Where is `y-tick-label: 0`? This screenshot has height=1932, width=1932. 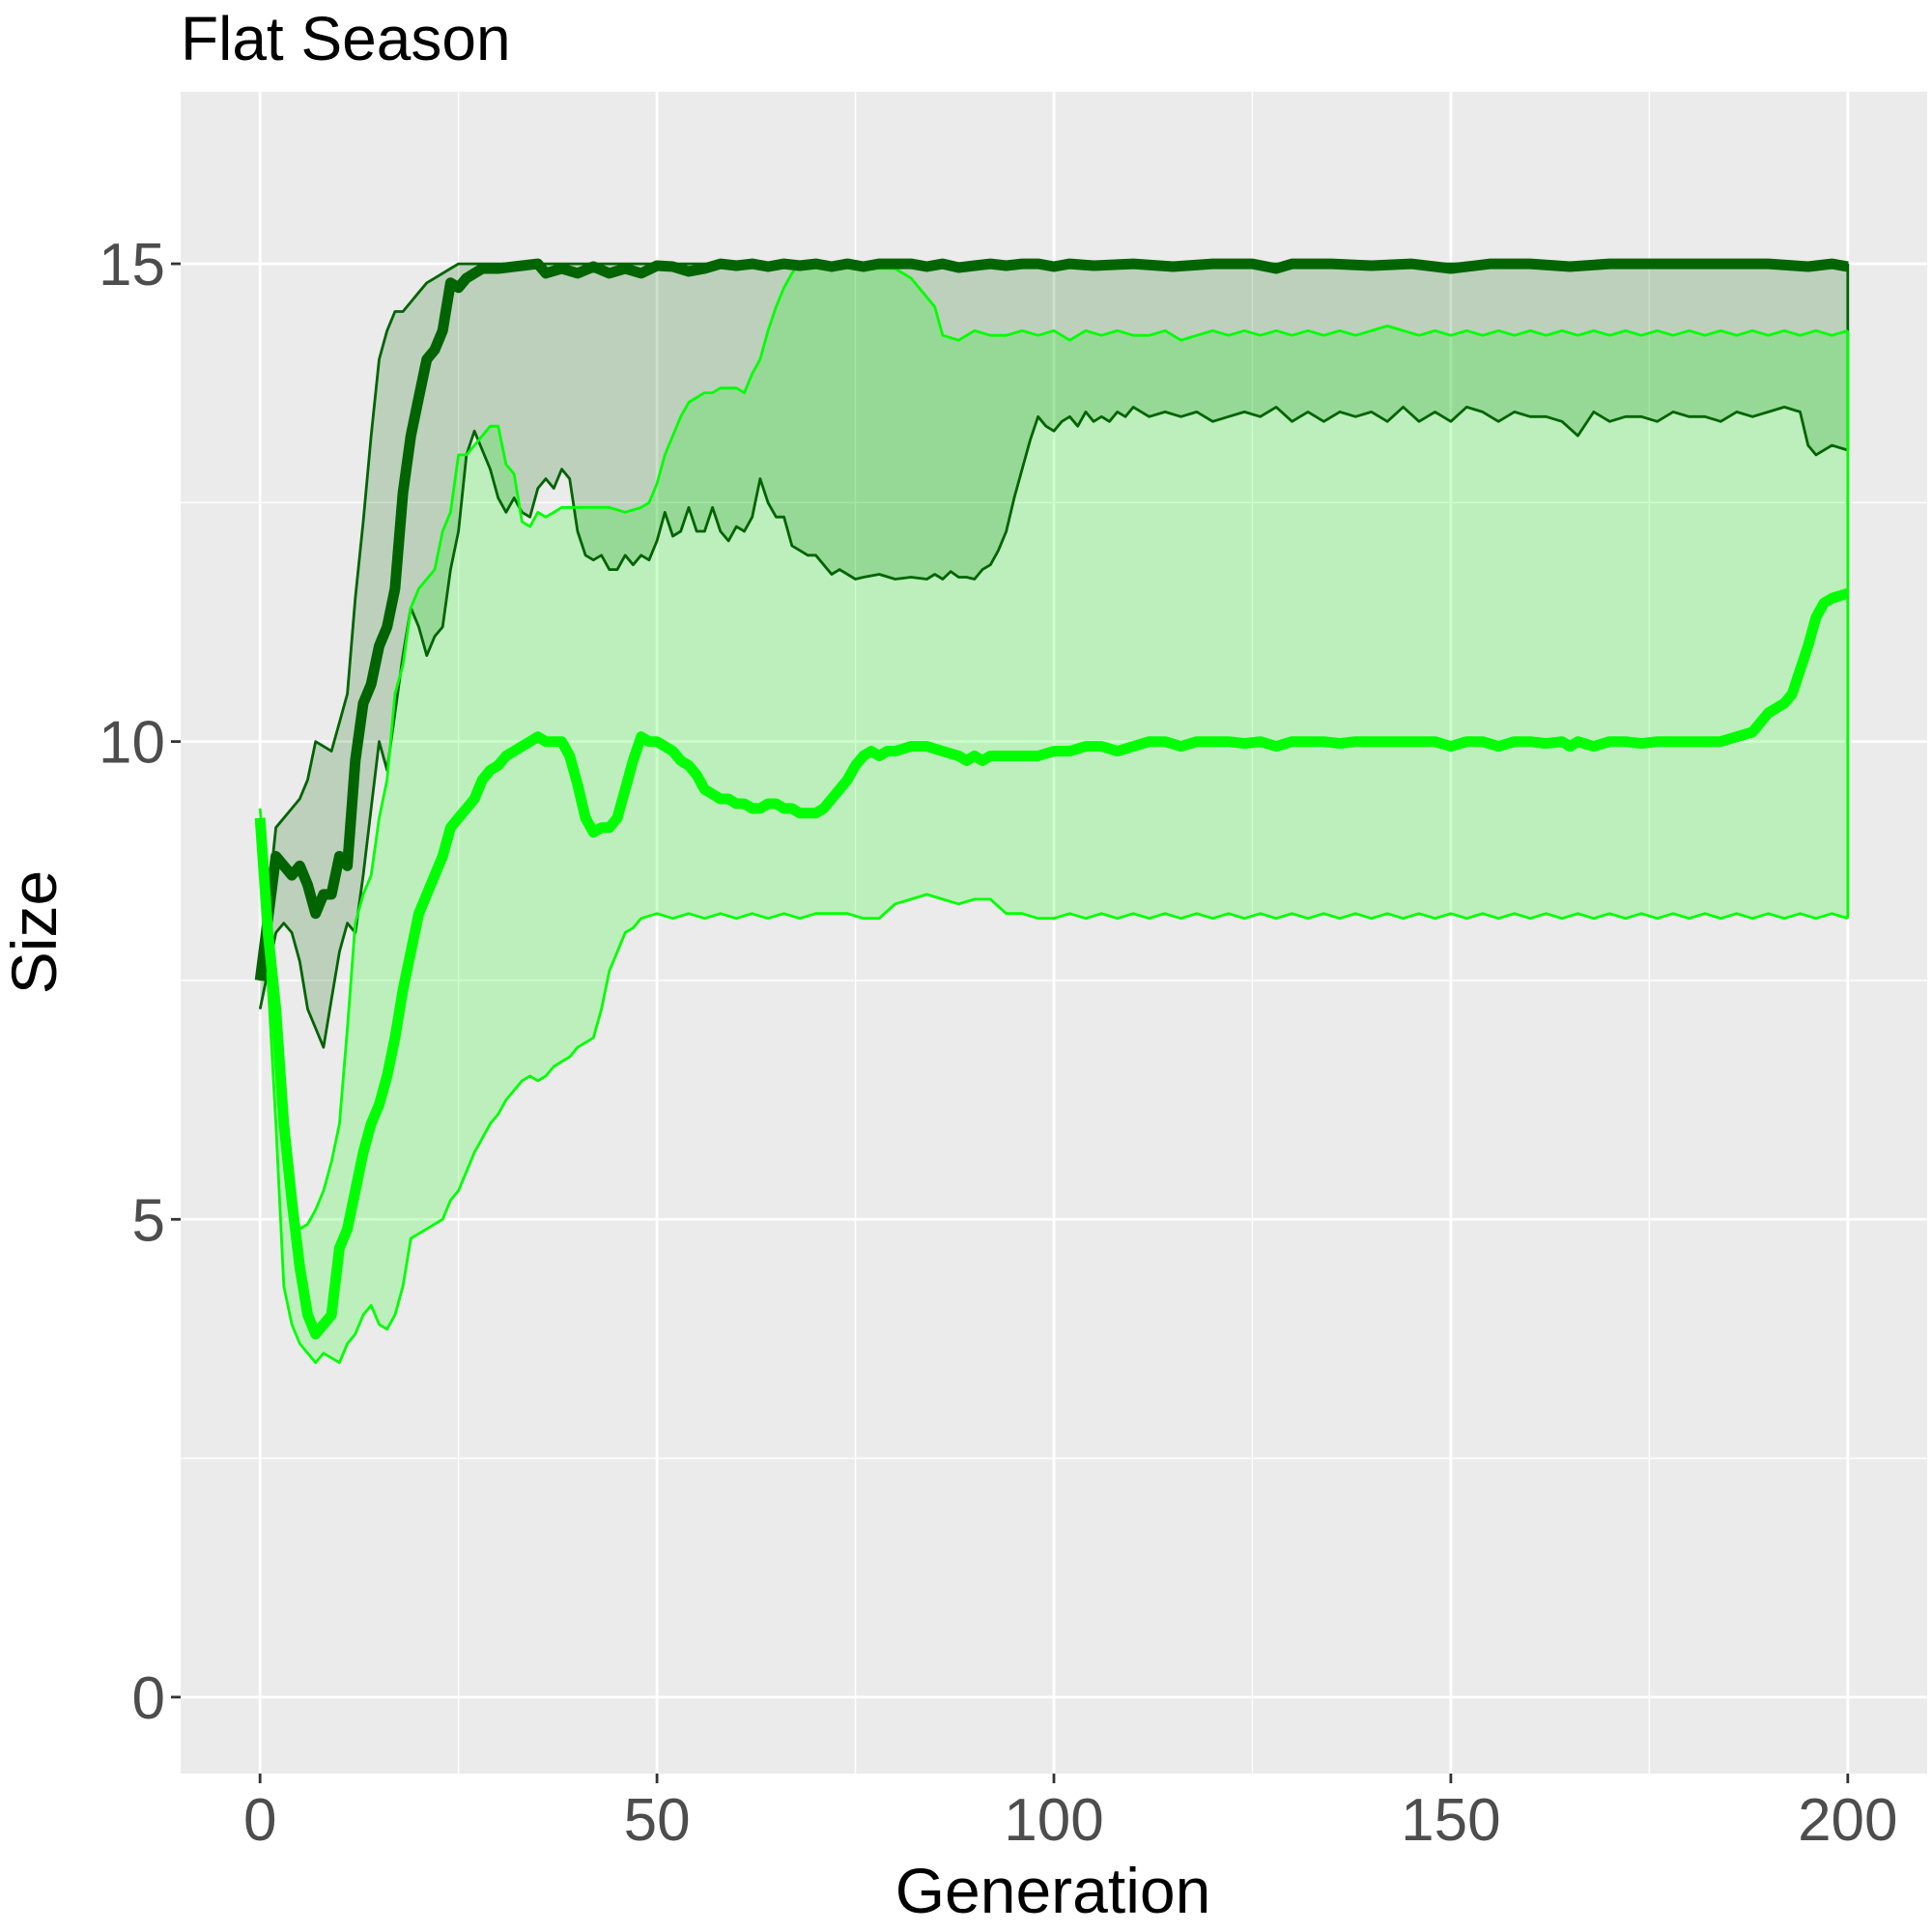
y-tick-label: 0 is located at coordinates (148, 1698).